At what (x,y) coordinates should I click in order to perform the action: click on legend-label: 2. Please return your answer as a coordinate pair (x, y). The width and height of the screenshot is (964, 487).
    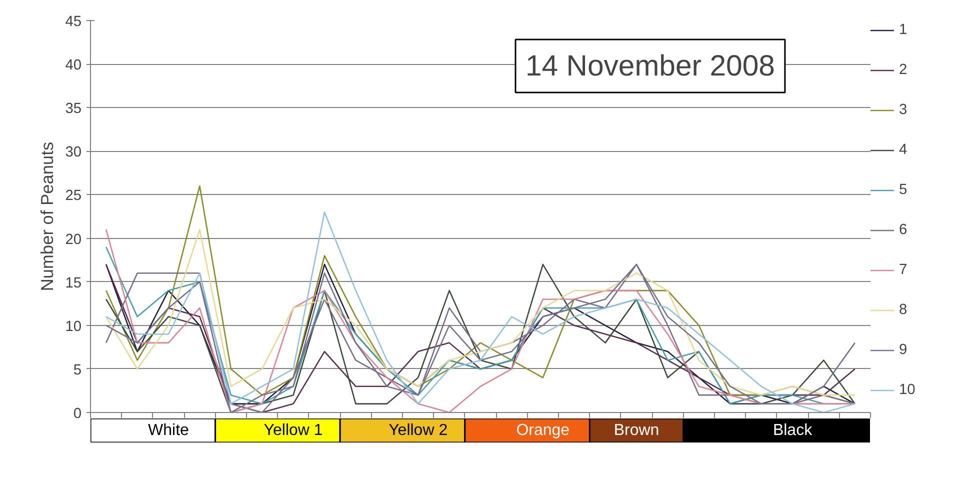
    Looking at the image, I should click on (903, 70).